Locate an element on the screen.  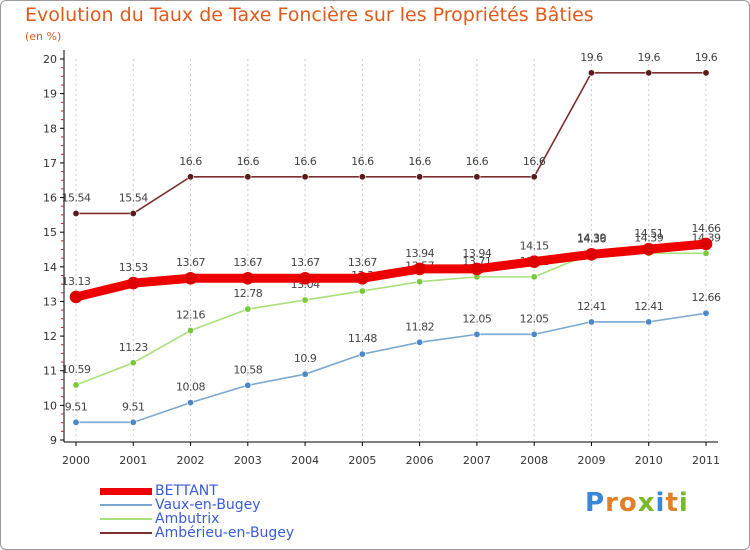
data-label: 10.59 is located at coordinates (76, 369).